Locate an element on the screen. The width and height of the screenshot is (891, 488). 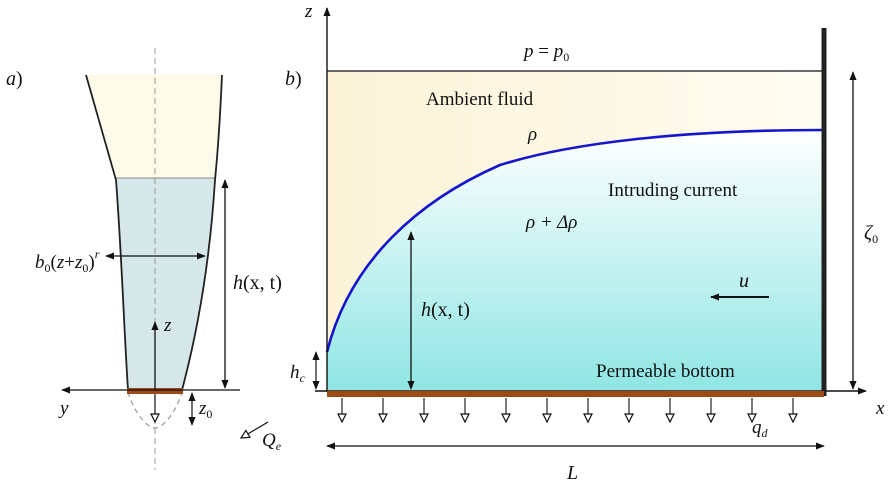
pressure-label: p = p0 is located at coordinates (545, 52).